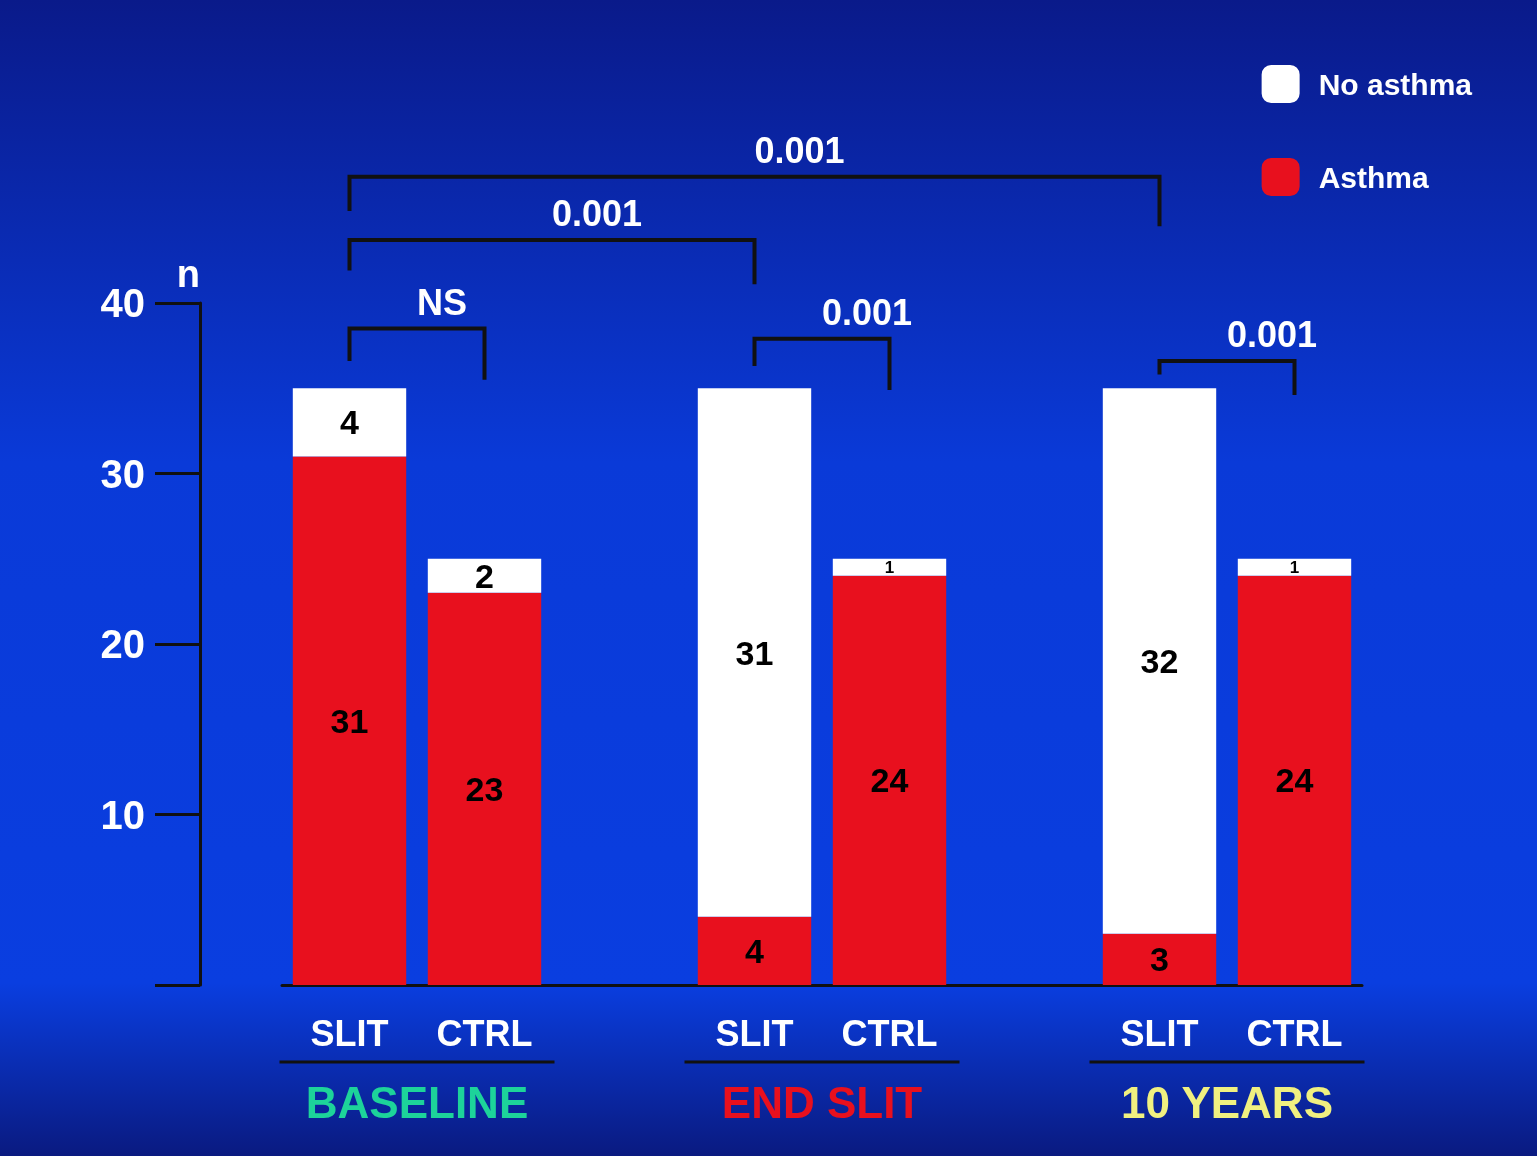  I want to click on data-label: 2, so click(484, 575).